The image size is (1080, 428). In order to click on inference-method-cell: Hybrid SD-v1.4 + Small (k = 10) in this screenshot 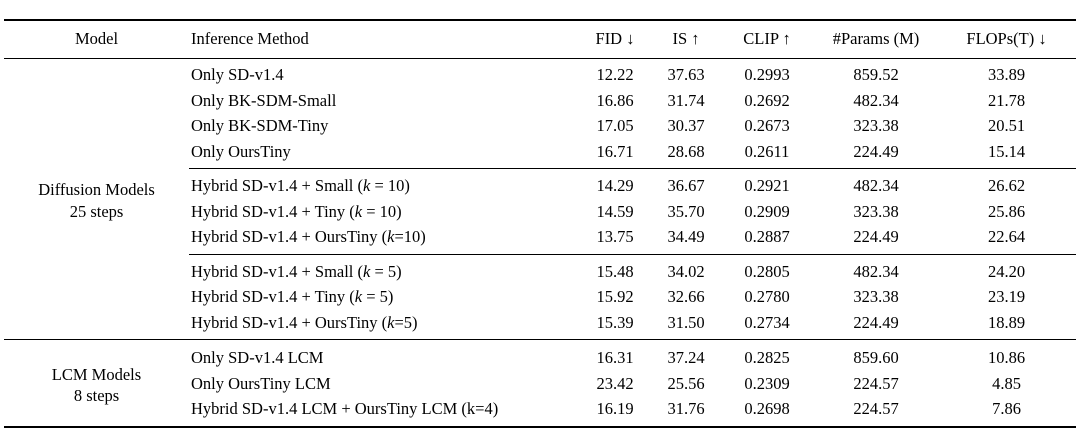, I will do `click(383, 183)`.